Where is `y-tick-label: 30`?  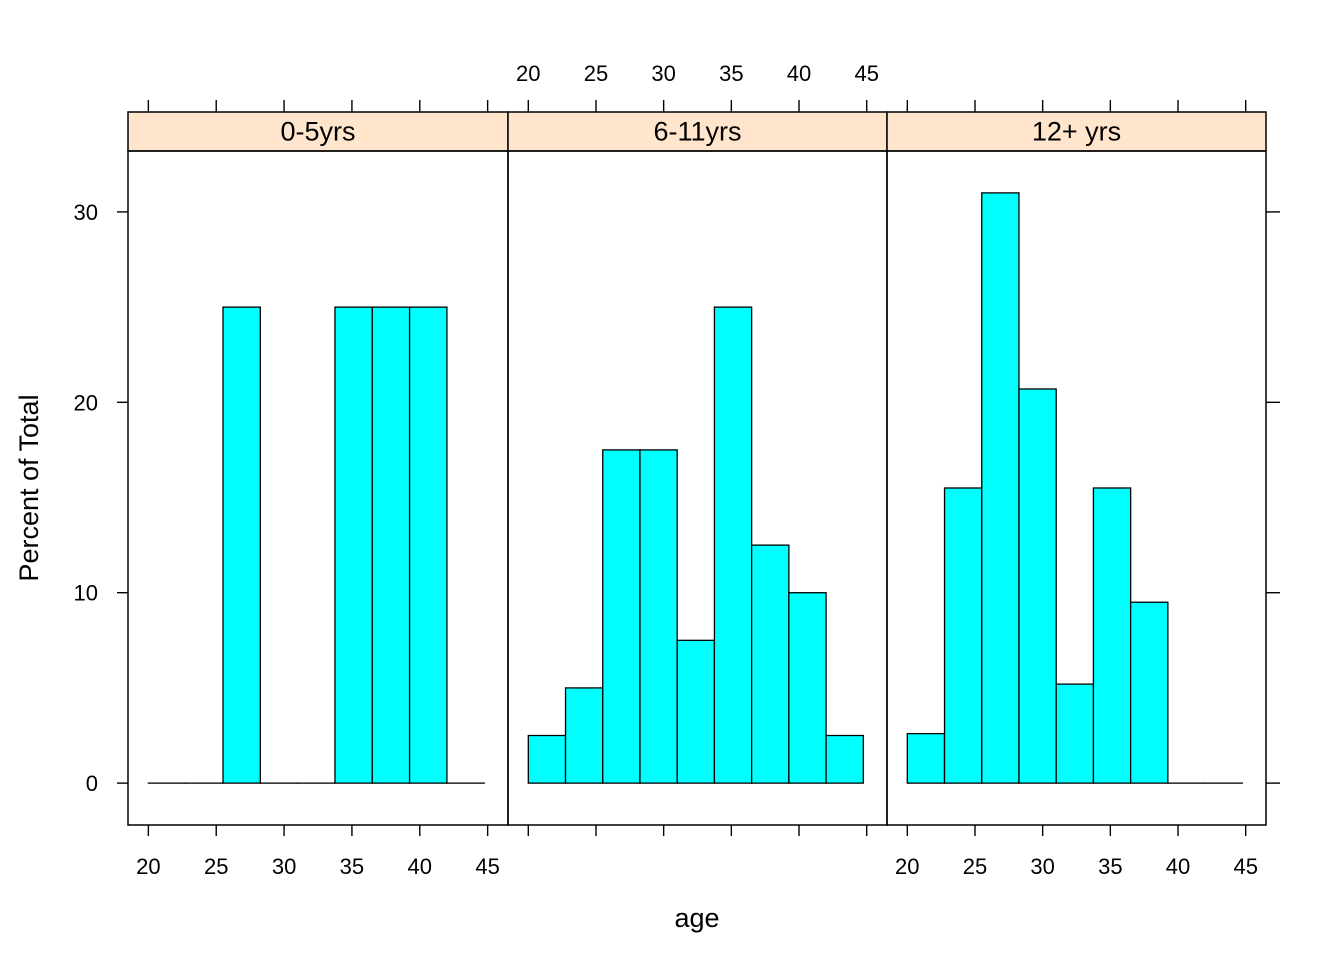
y-tick-label: 30 is located at coordinates (86, 212).